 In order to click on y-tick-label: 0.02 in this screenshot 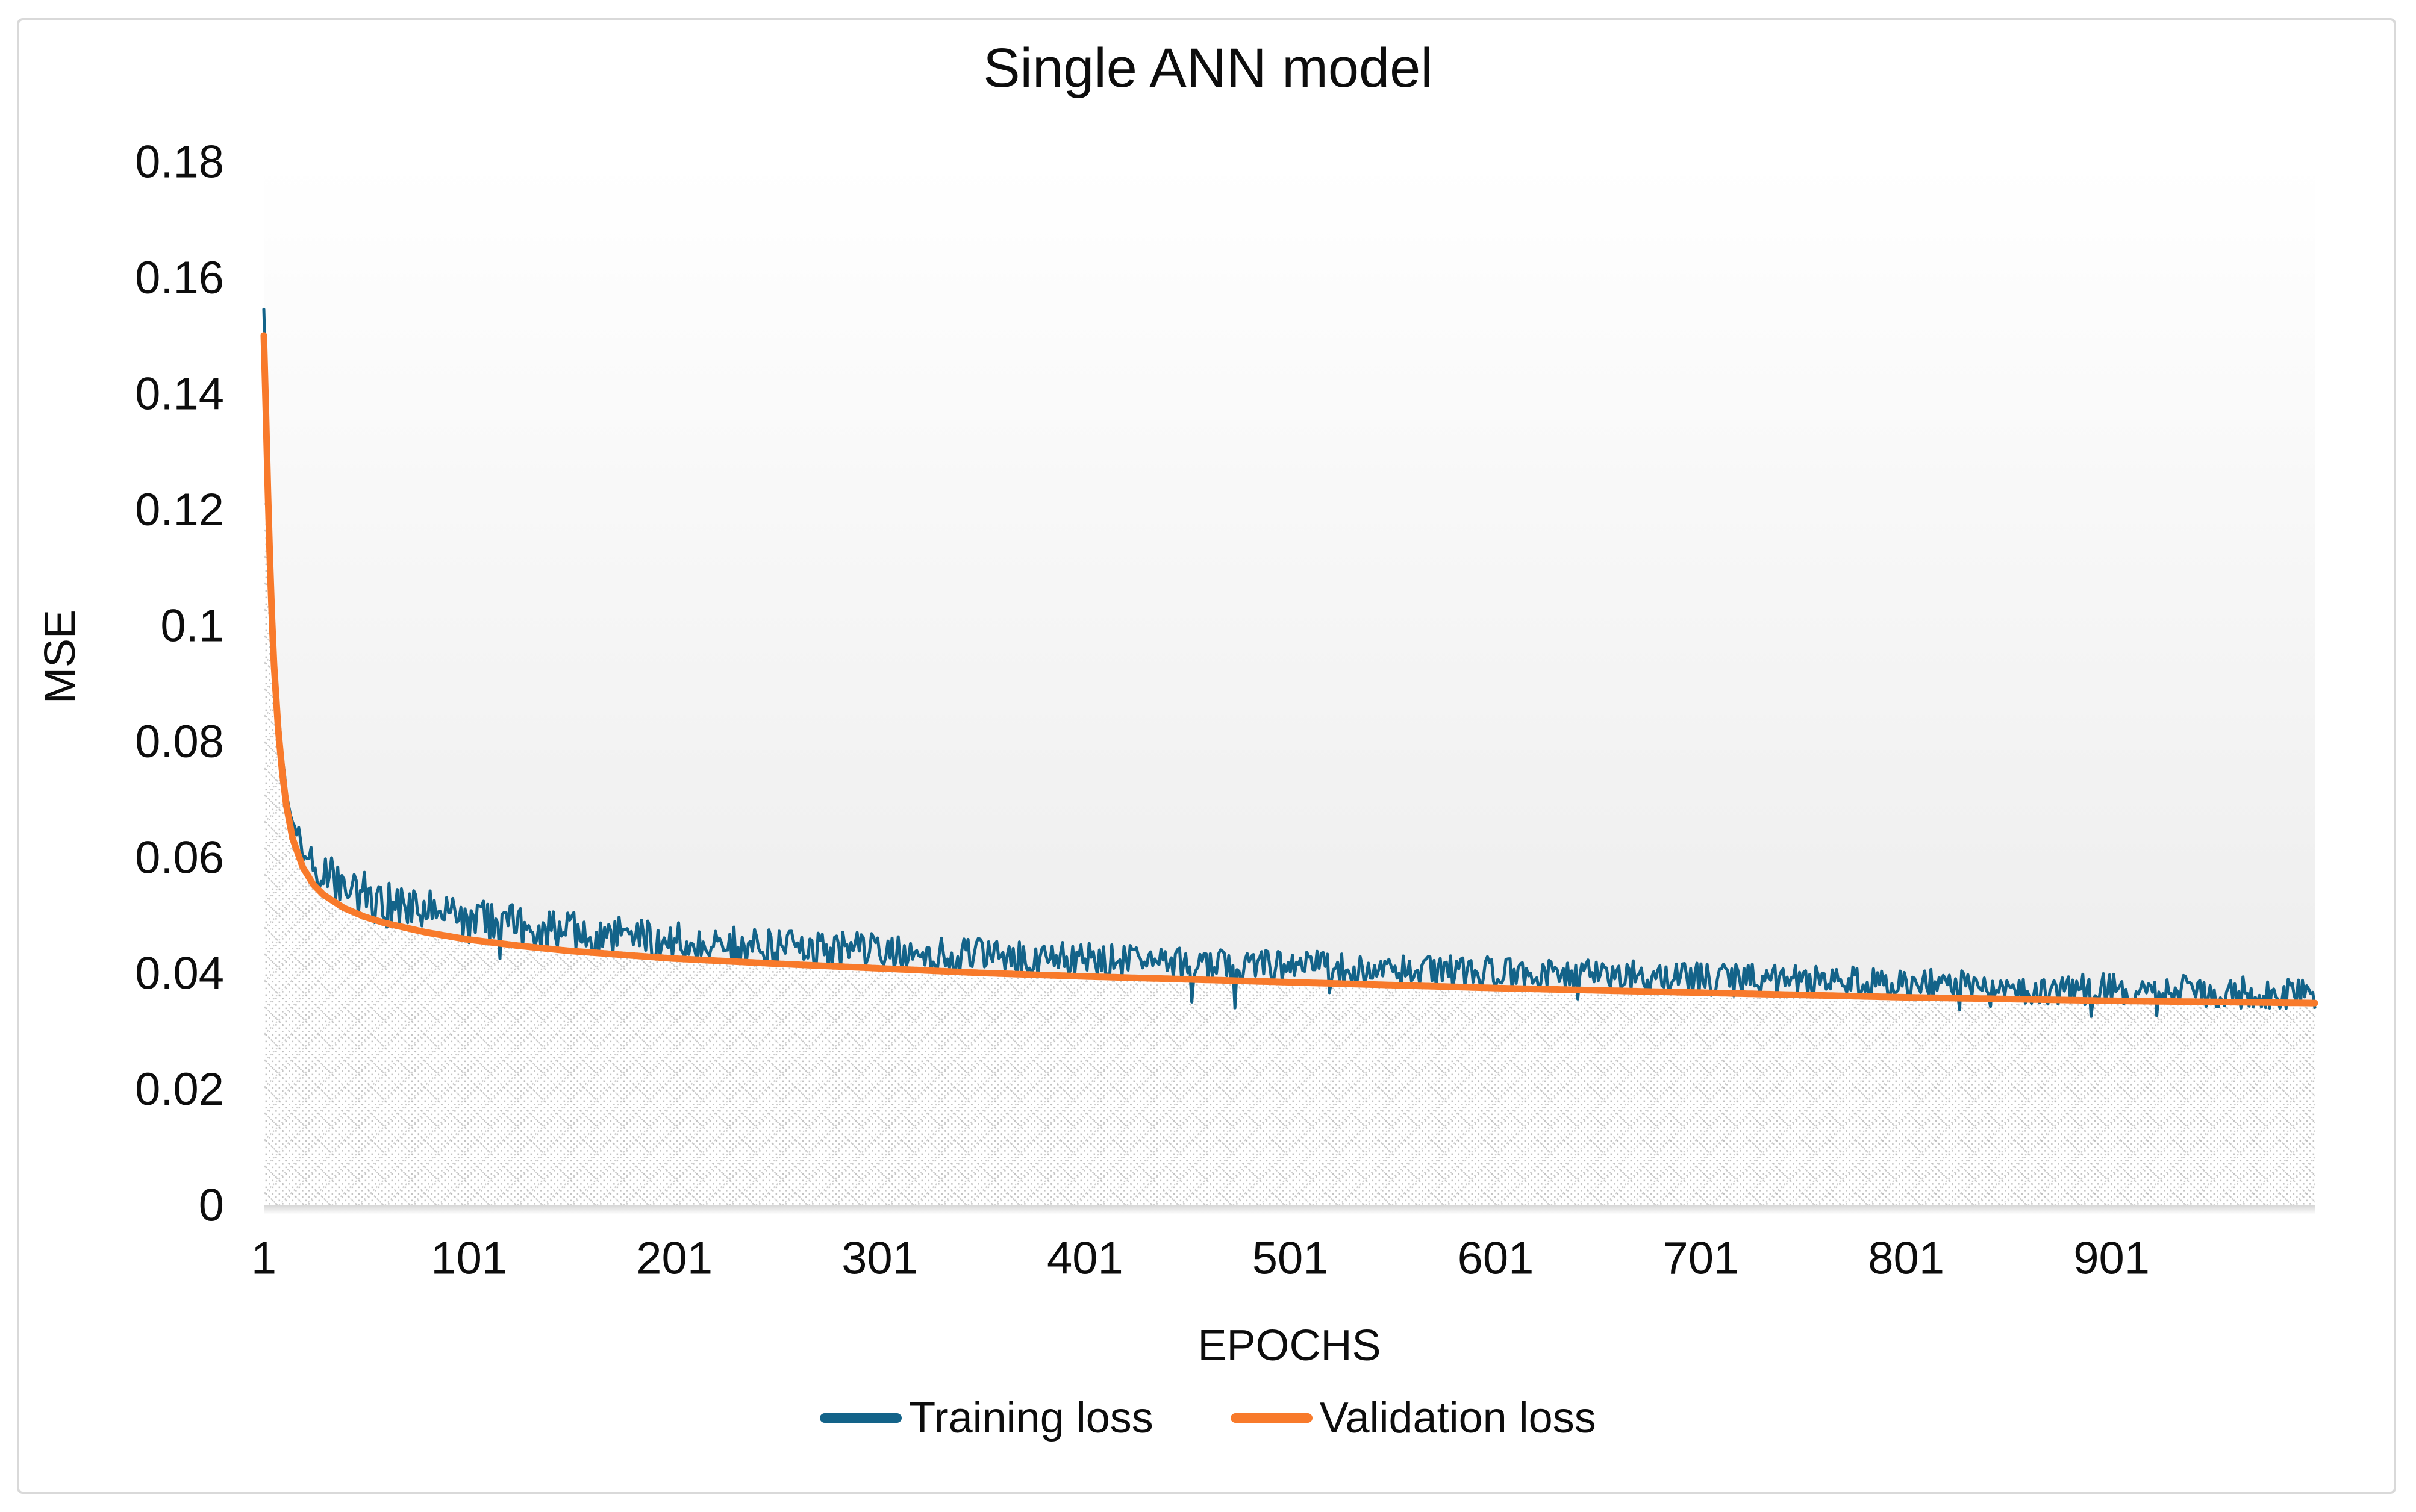, I will do `click(179, 1089)`.